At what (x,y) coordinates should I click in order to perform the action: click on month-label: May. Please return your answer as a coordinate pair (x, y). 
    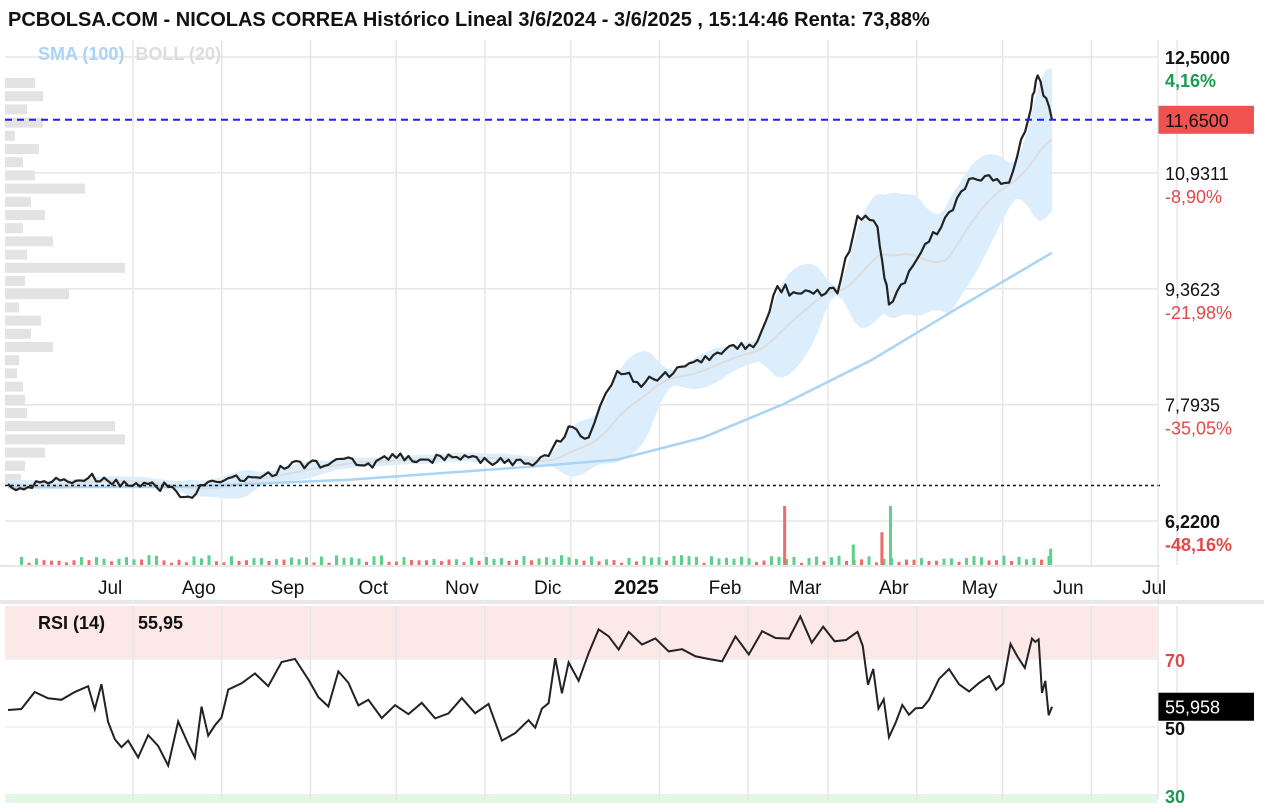
    Looking at the image, I should click on (980, 588).